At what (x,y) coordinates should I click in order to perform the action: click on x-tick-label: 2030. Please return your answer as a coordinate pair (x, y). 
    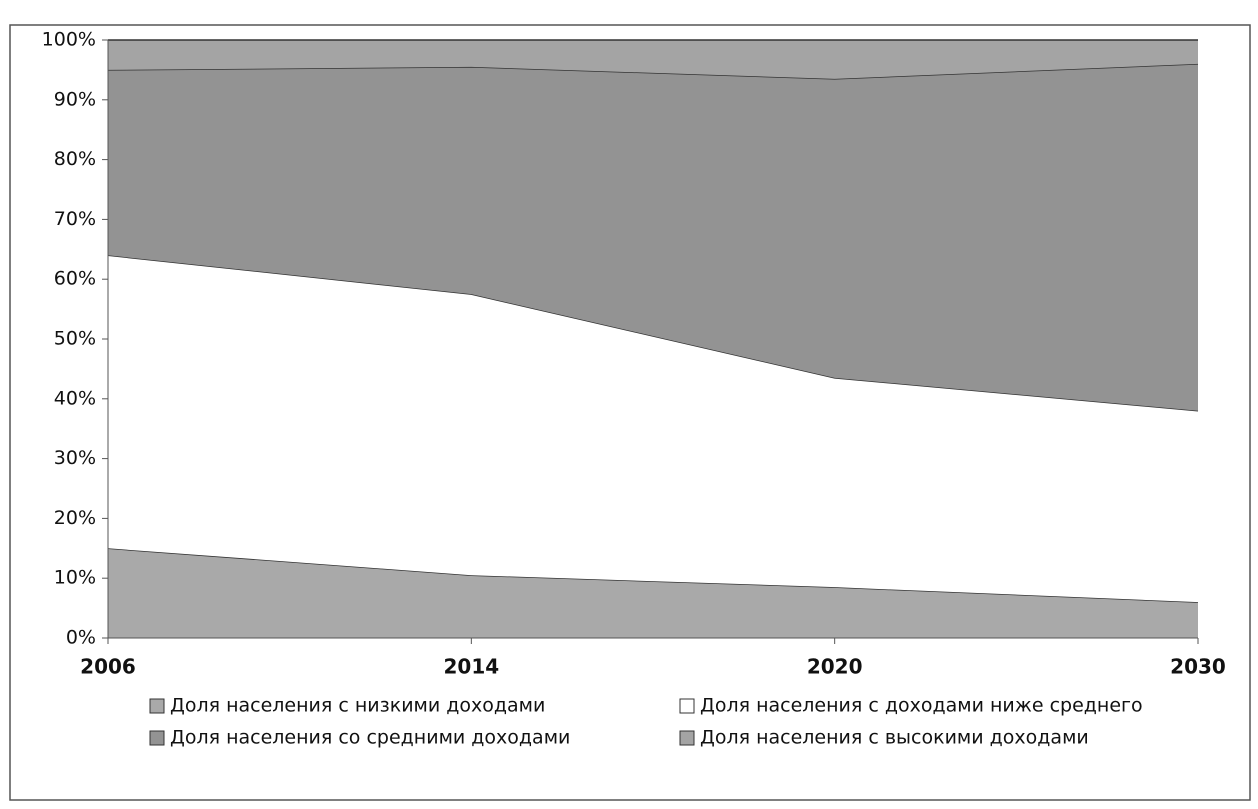
    Looking at the image, I should click on (1198, 667).